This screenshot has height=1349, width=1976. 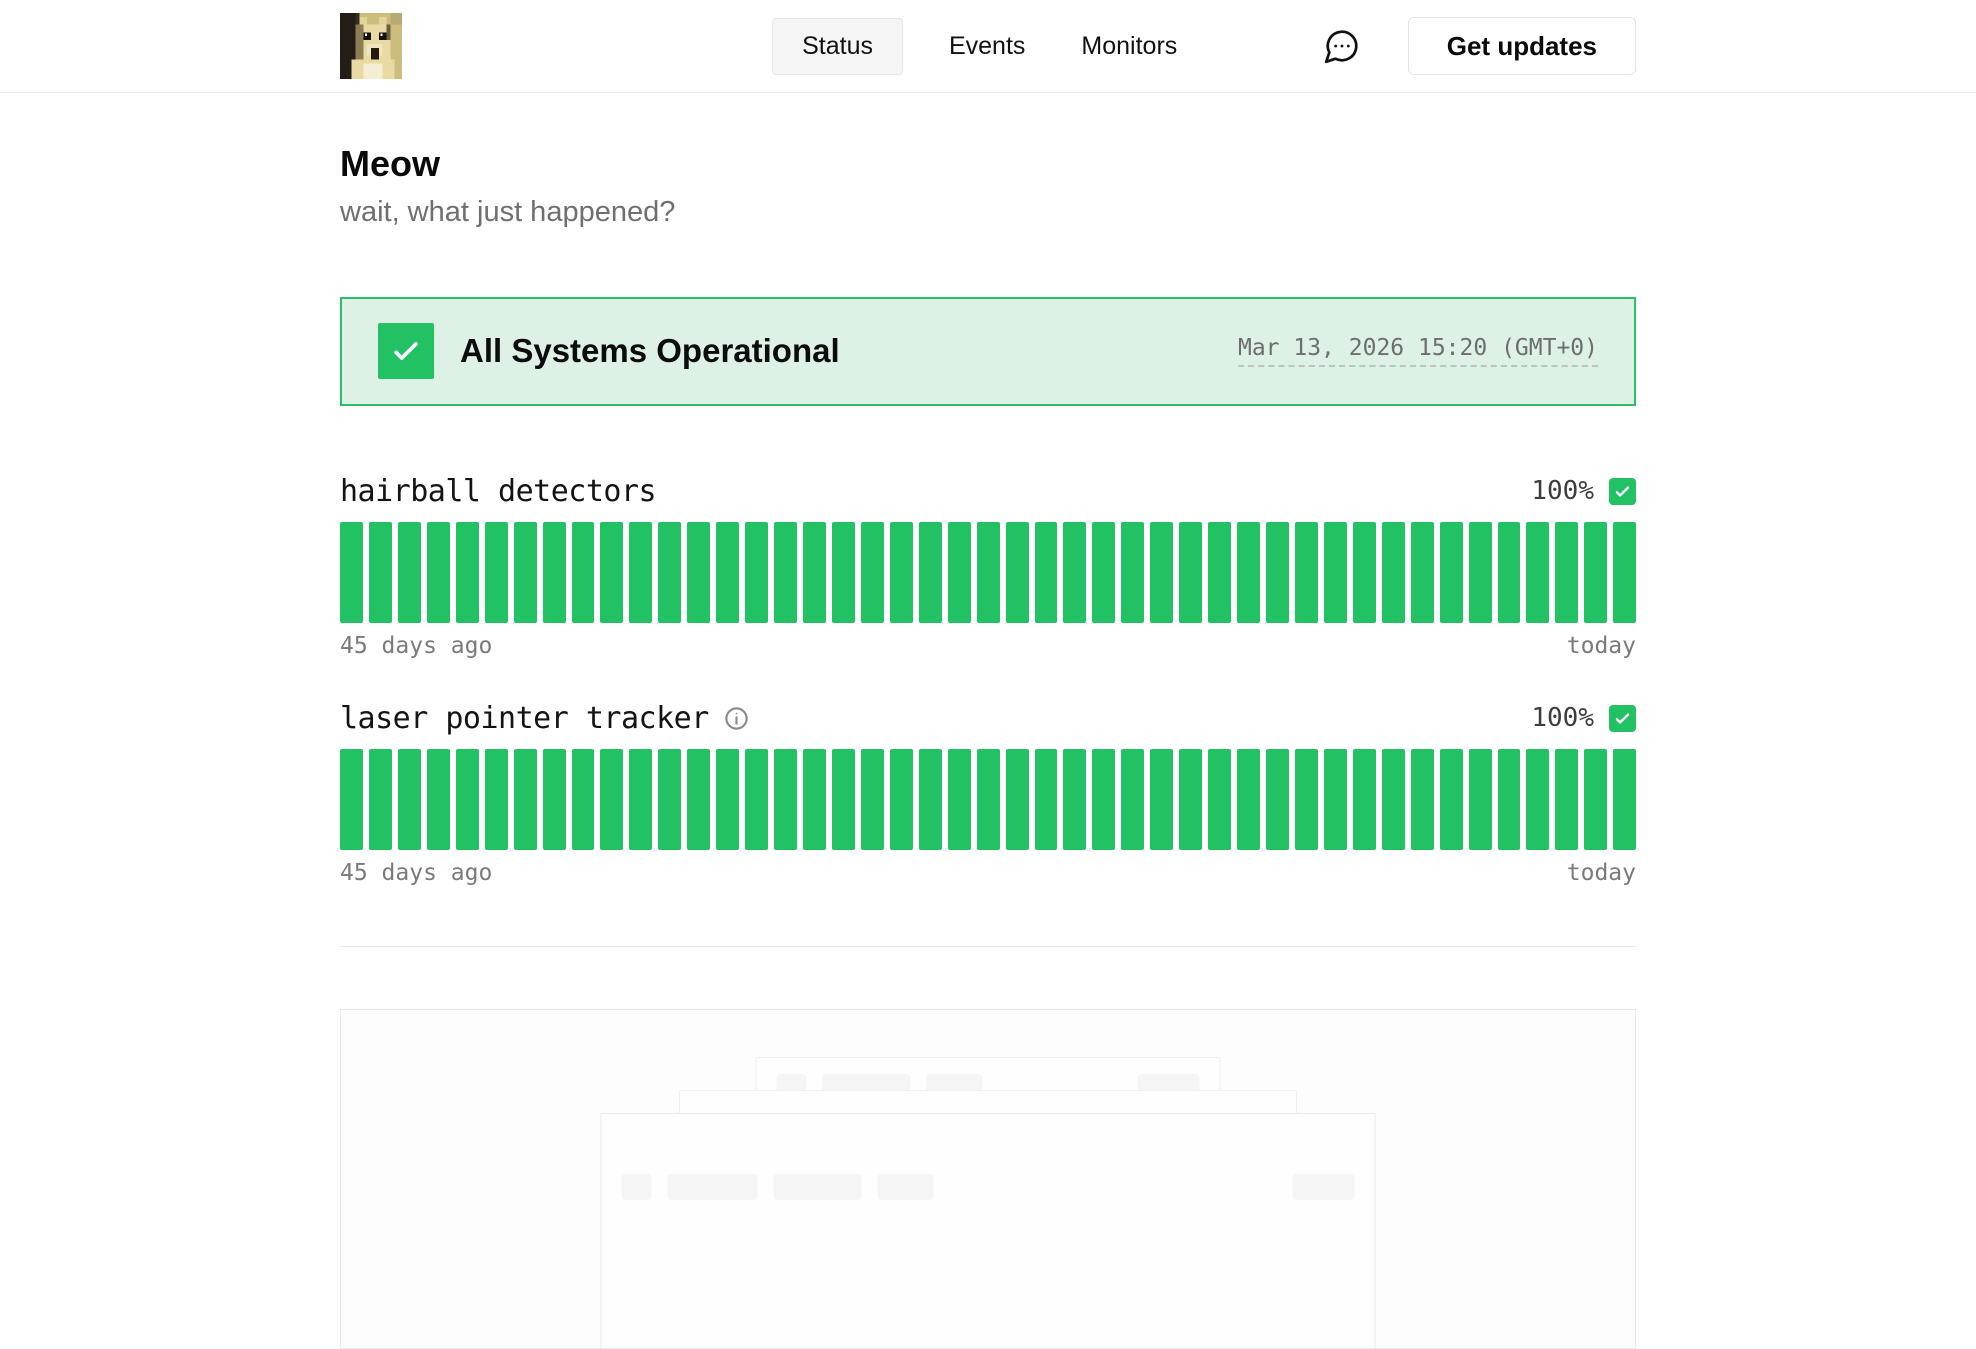 I want to click on feedback-chat-button, so click(x=1342, y=46).